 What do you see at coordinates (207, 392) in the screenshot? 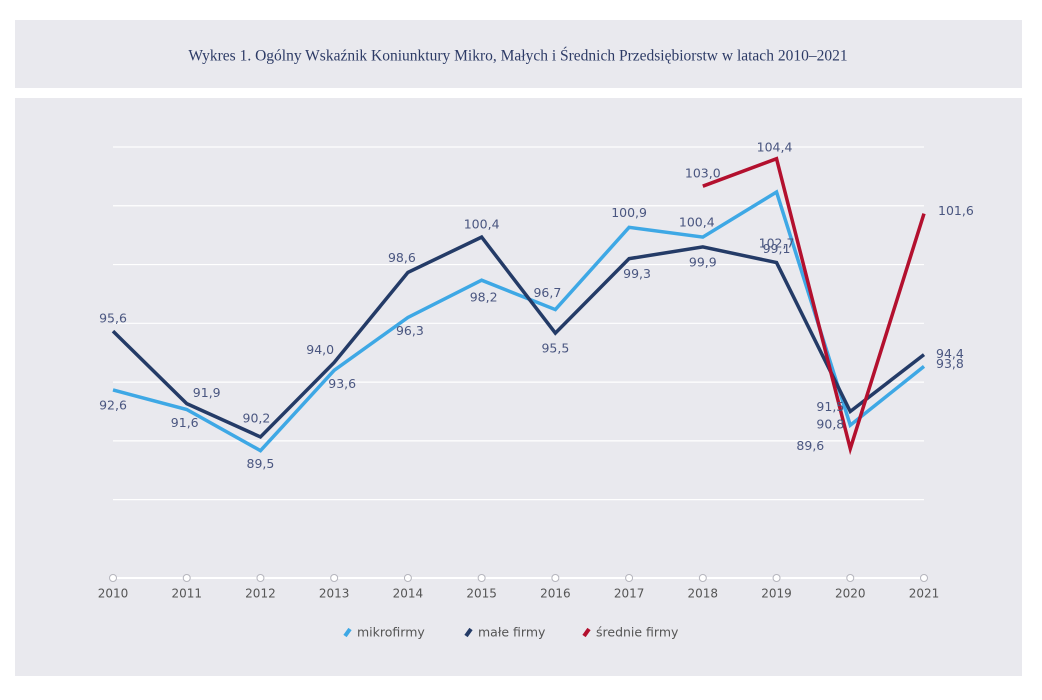
I see `data-label: 91,9` at bounding box center [207, 392].